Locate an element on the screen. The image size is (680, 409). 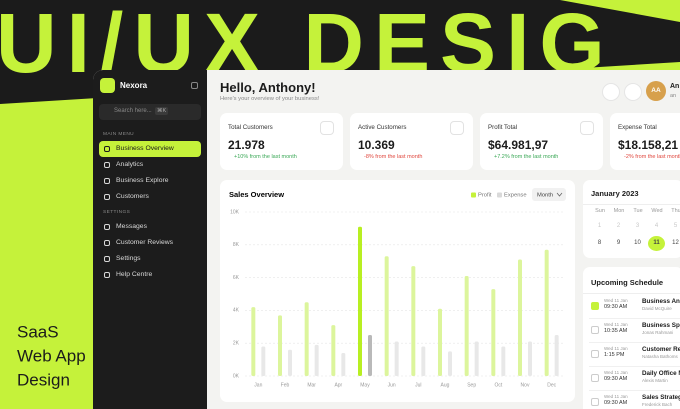
greeting: Hello, Anthony! is located at coordinates (268, 87).